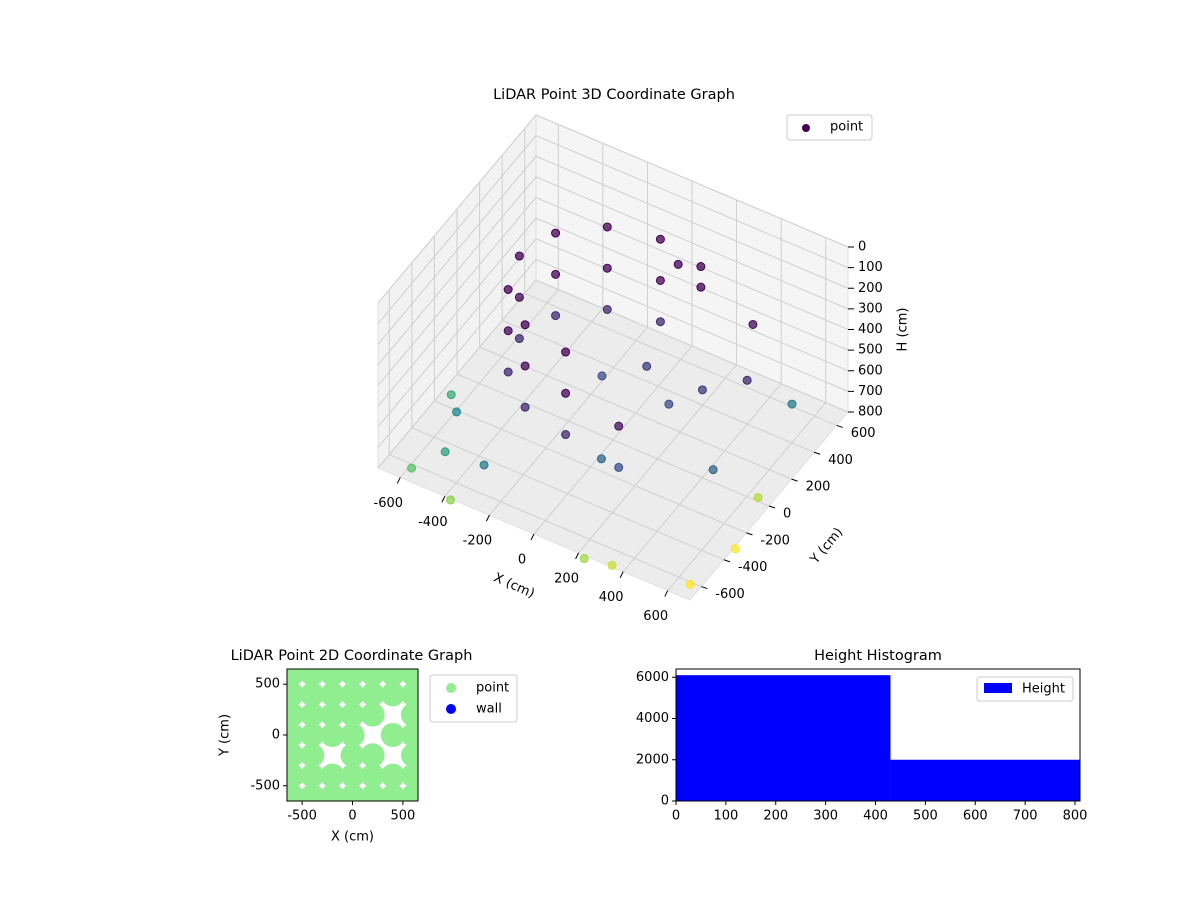 This screenshot has width=1200, height=900. Describe the element at coordinates (903, 330) in the screenshot. I see `z-axis-label: H (cm)` at that location.